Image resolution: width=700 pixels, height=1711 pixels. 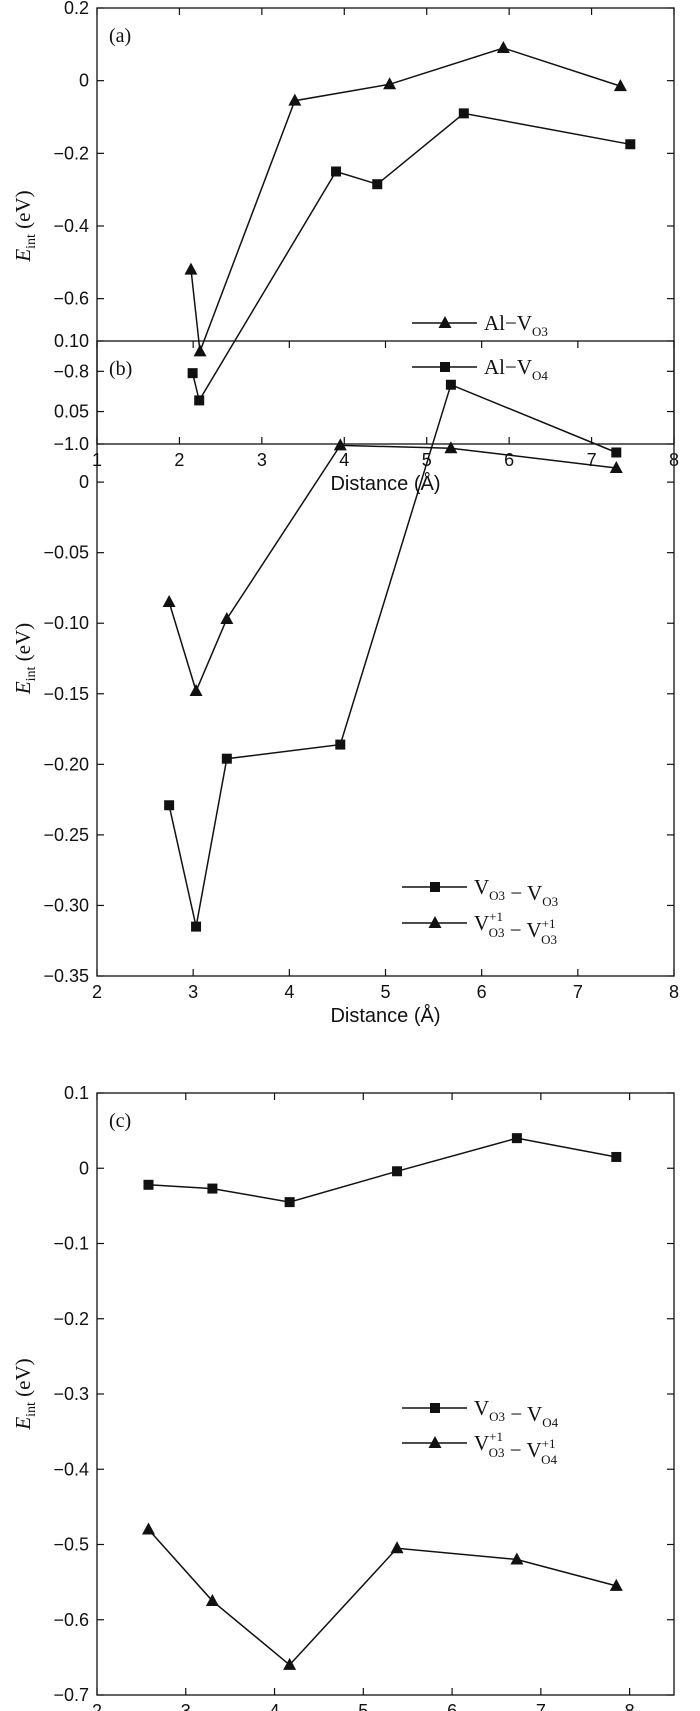 I want to click on y-tick-label: −0.7, so click(x=71, y=1695).